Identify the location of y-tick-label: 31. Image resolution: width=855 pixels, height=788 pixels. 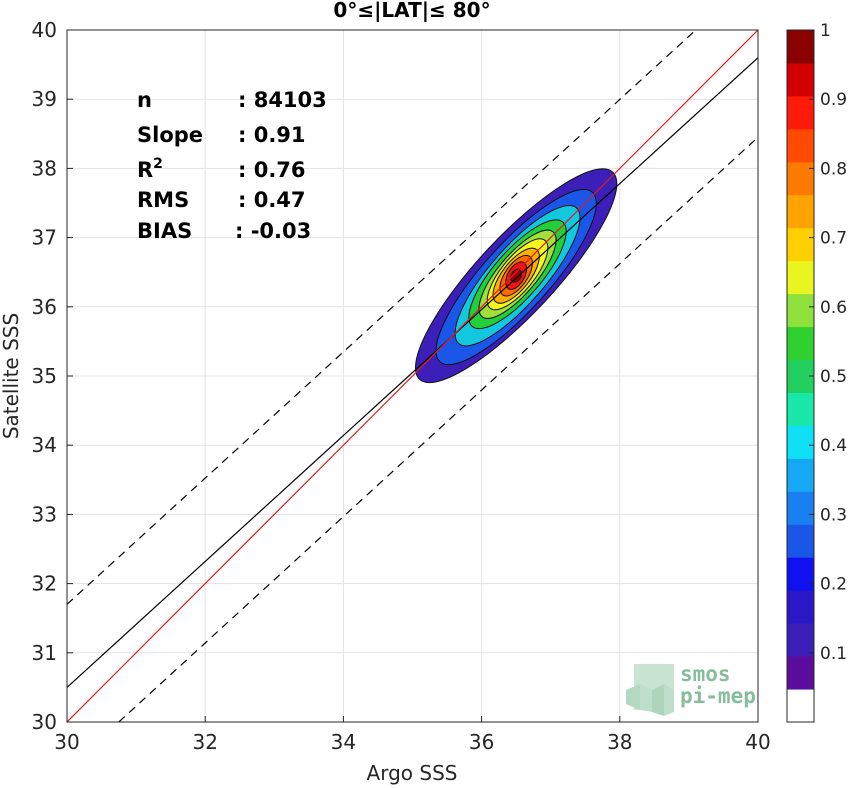
(44, 653).